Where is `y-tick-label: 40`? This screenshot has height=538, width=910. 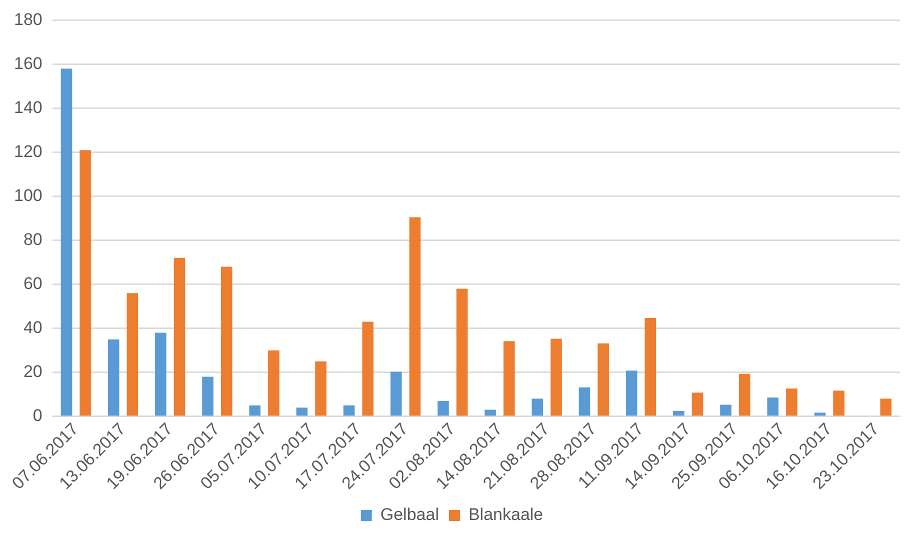 y-tick-label: 40 is located at coordinates (32, 328).